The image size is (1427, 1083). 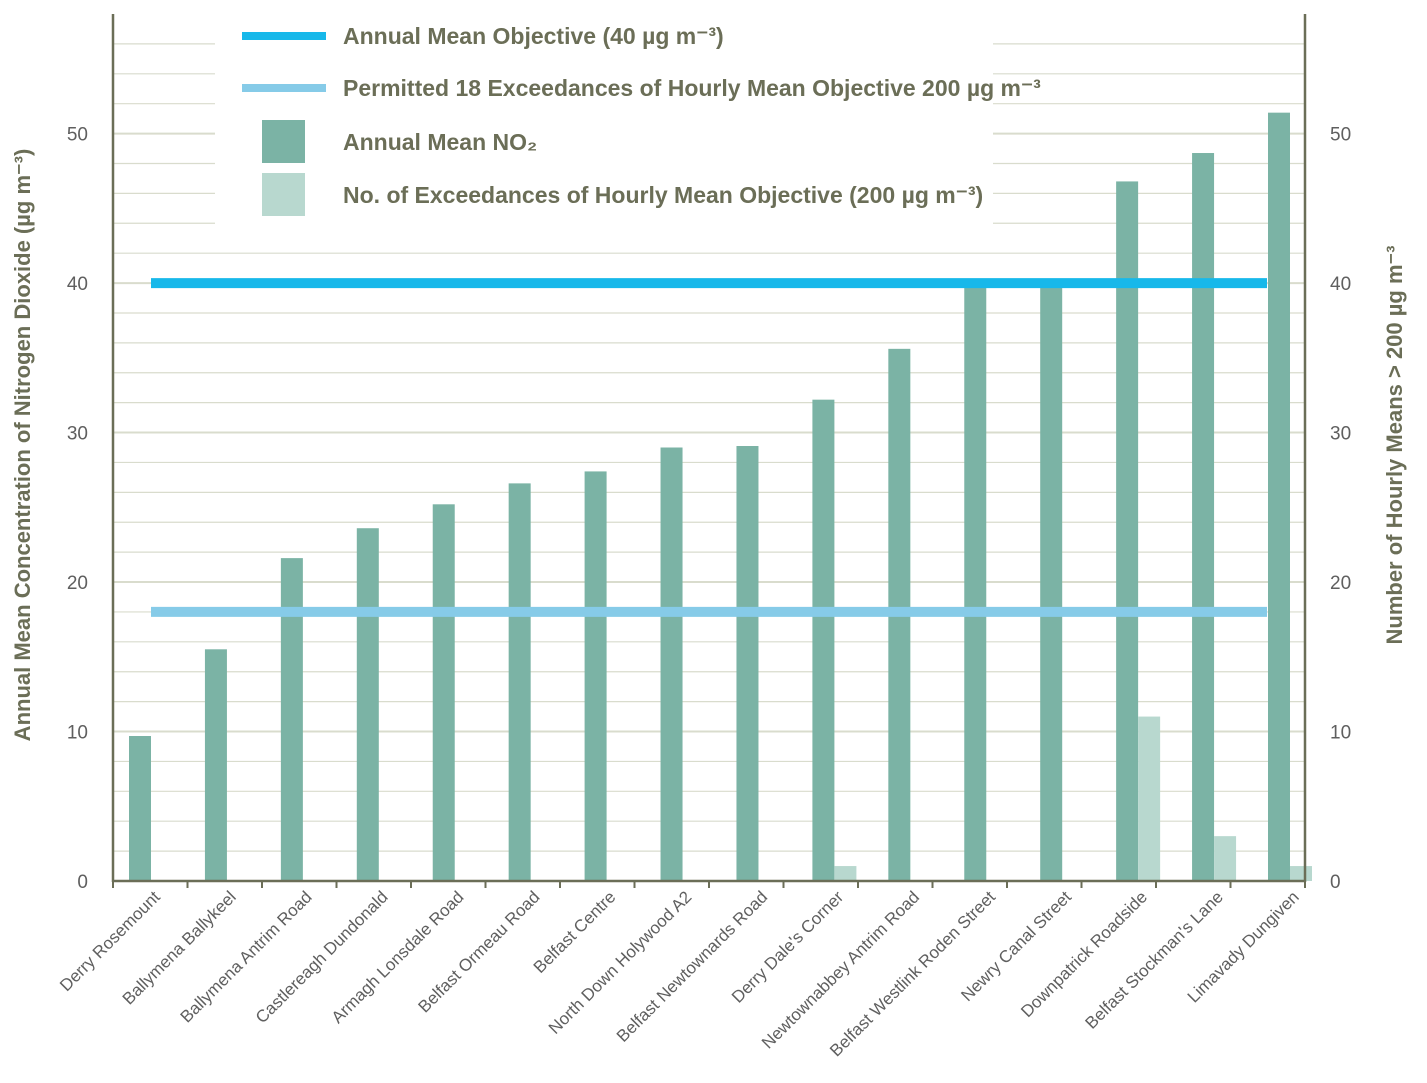 What do you see at coordinates (77, 733) in the screenshot?
I see `y-tick-label: 10` at bounding box center [77, 733].